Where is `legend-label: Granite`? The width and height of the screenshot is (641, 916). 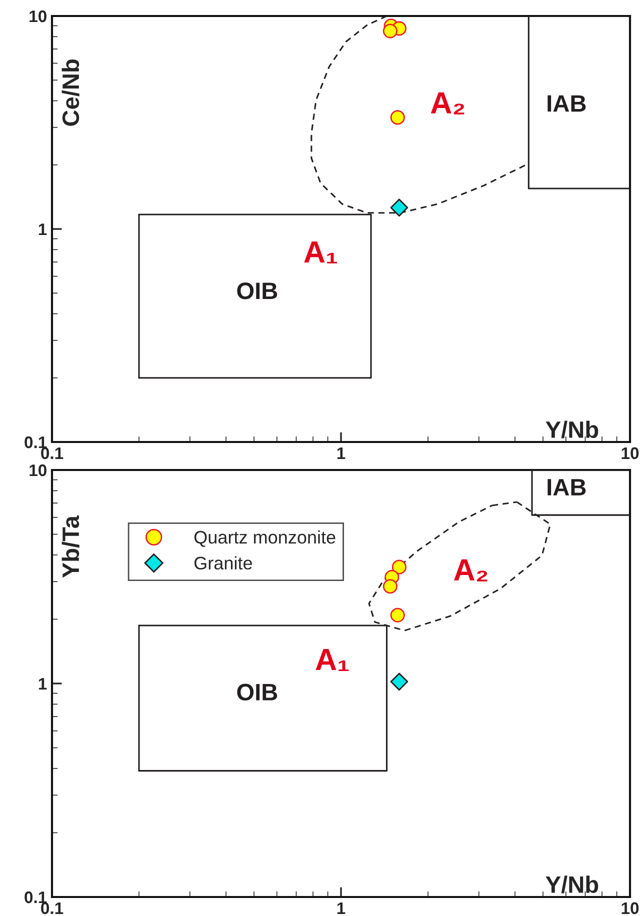
legend-label: Granite is located at coordinates (223, 563).